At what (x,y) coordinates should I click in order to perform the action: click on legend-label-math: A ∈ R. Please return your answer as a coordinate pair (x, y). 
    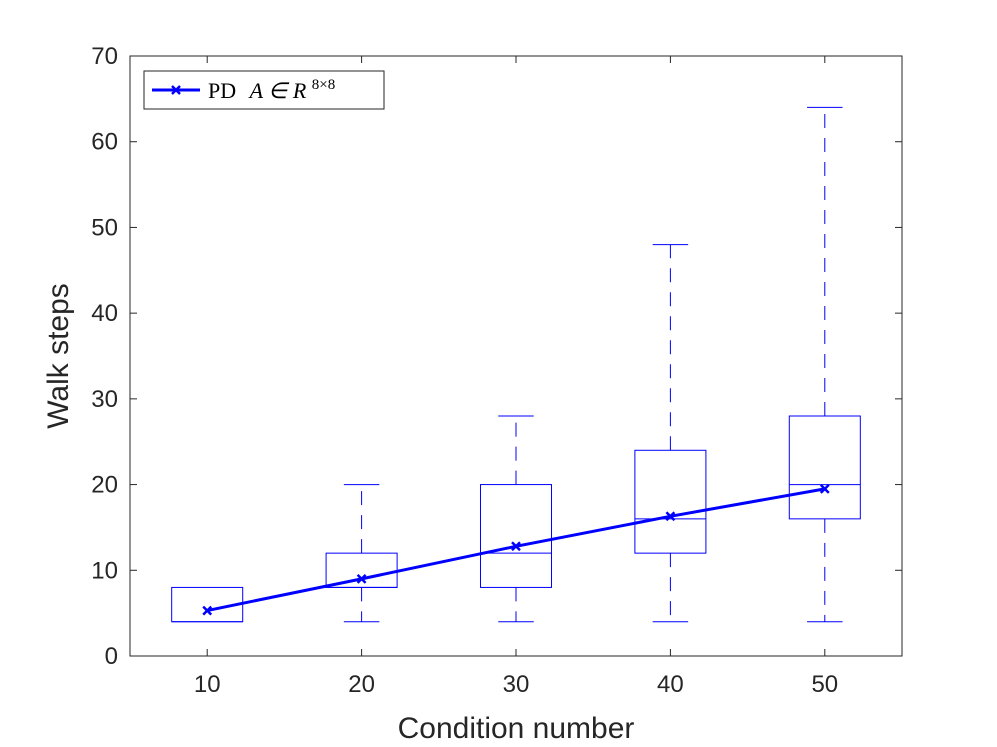
    Looking at the image, I should click on (277, 90).